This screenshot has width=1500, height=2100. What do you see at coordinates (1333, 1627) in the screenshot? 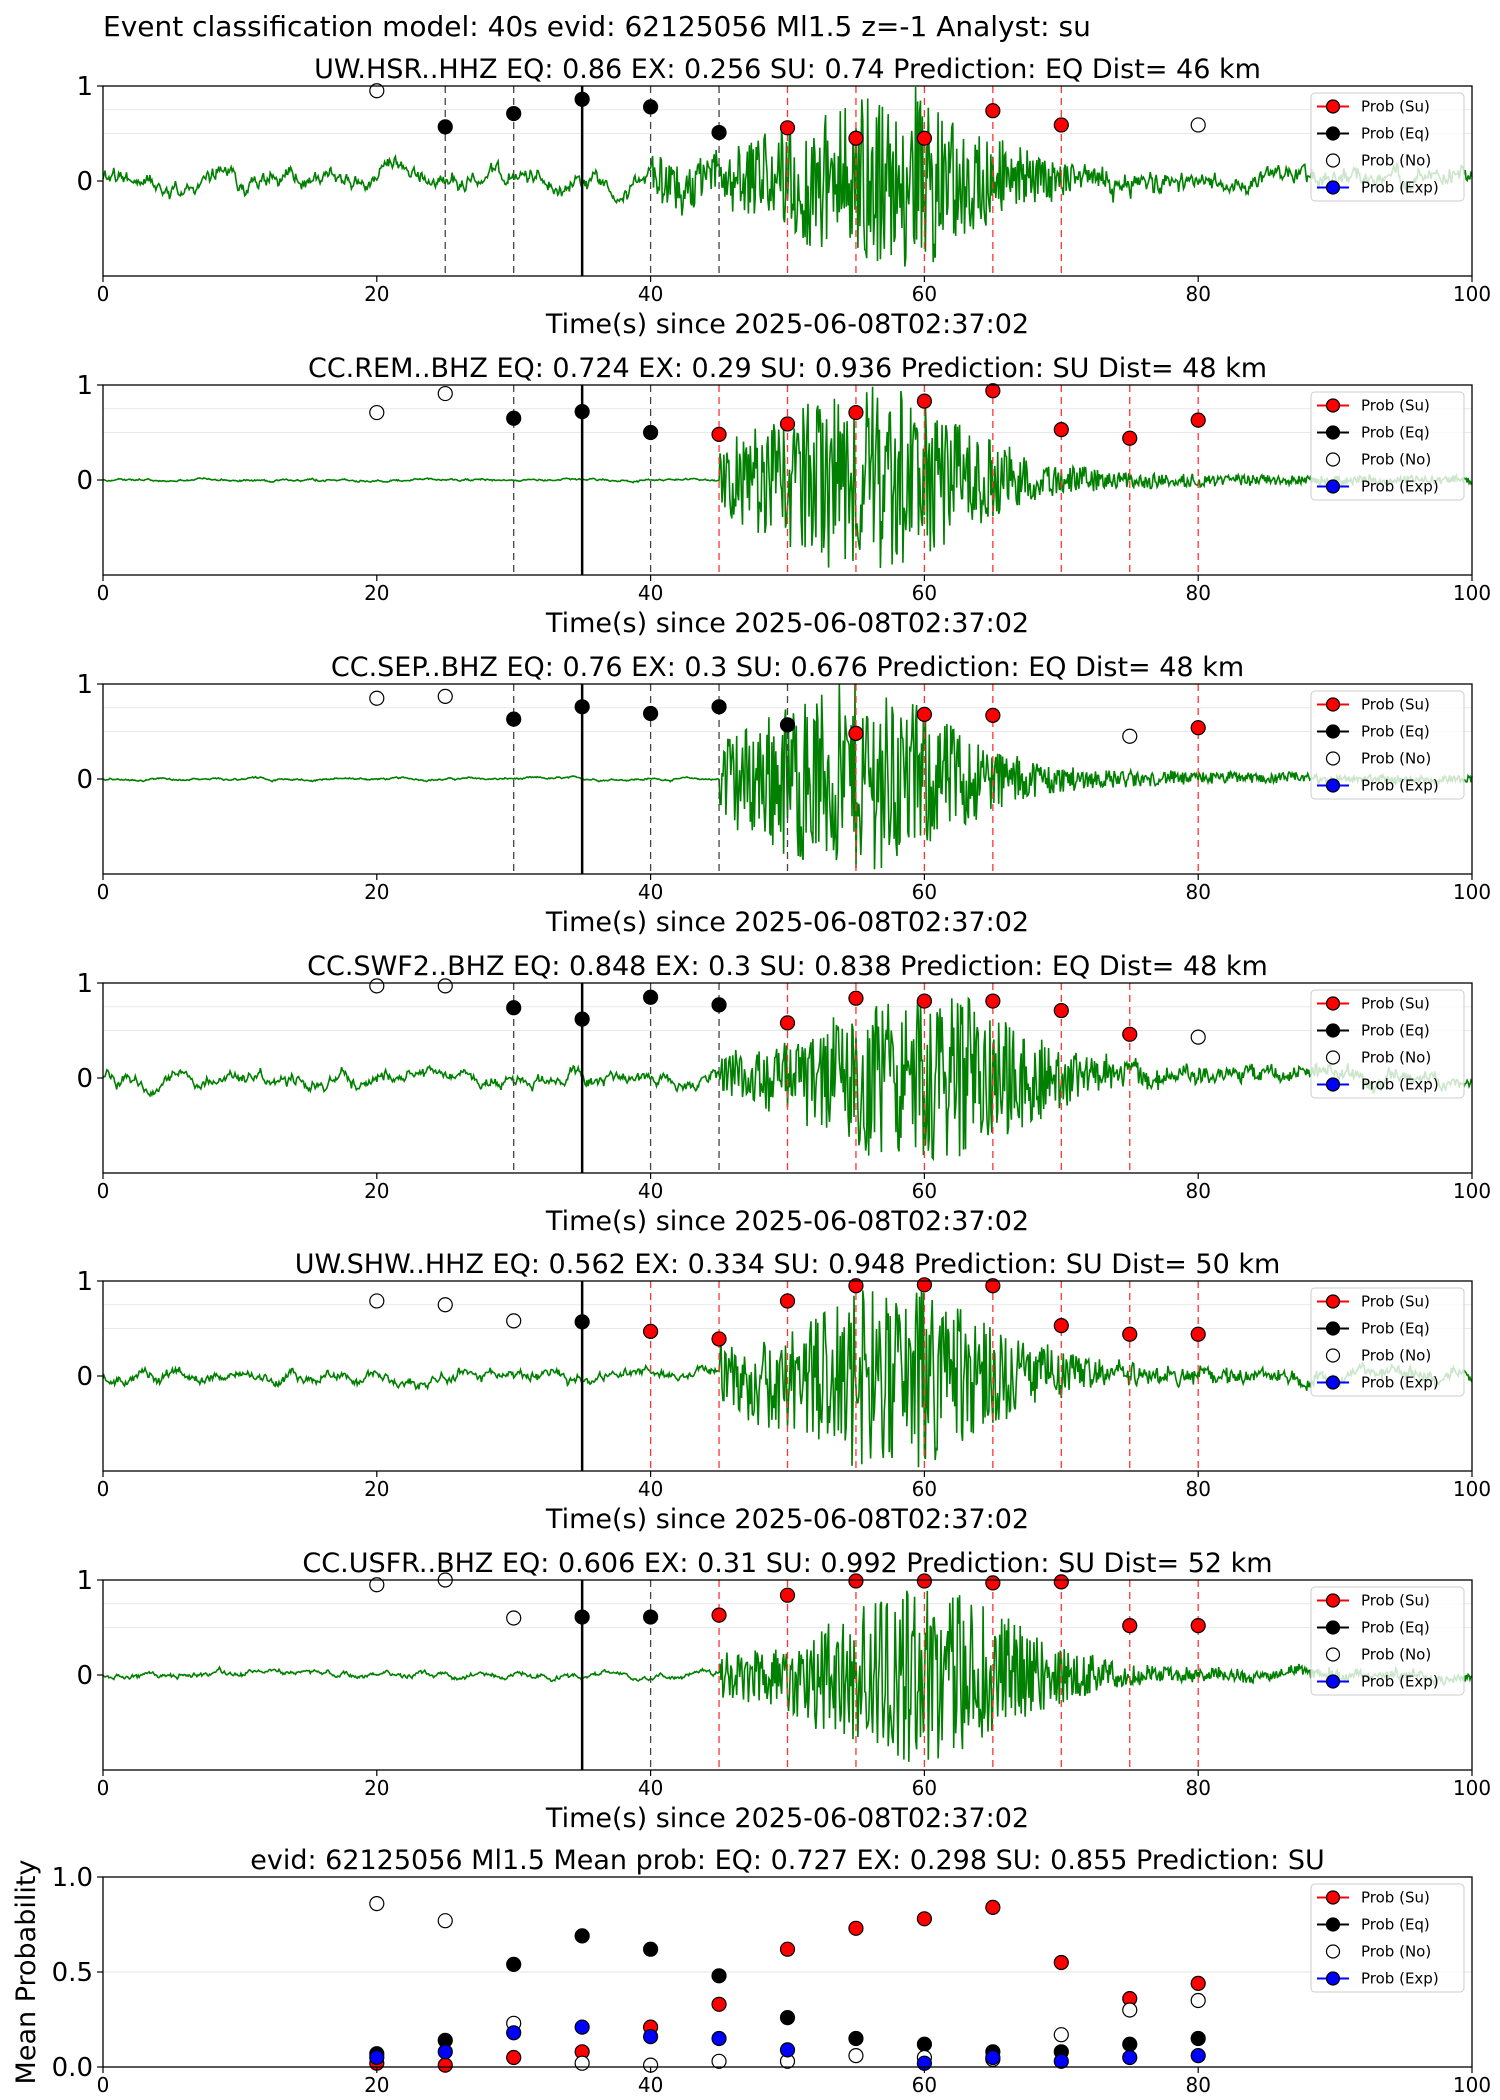
I see `legend-marker-eq` at bounding box center [1333, 1627].